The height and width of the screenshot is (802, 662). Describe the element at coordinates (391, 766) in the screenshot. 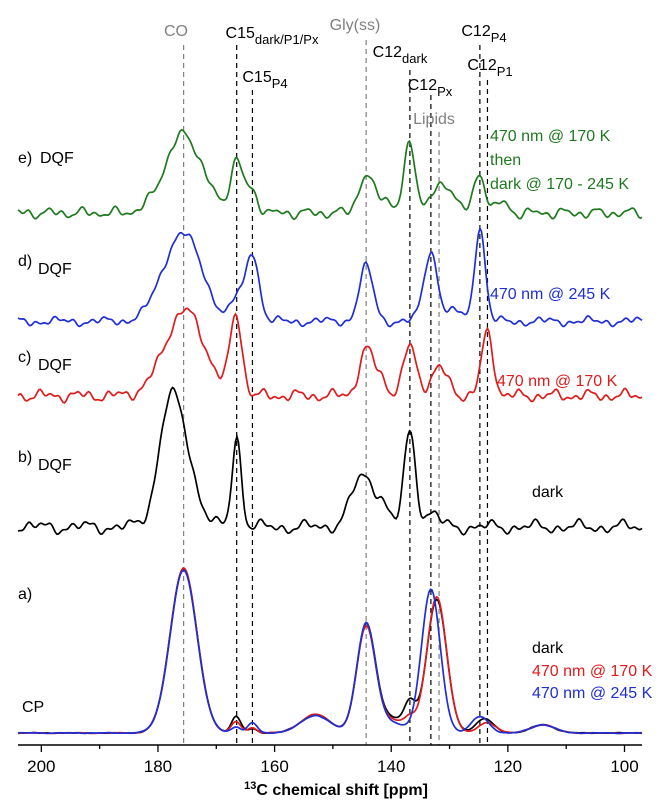

I see `x-tick-label: 140` at that location.